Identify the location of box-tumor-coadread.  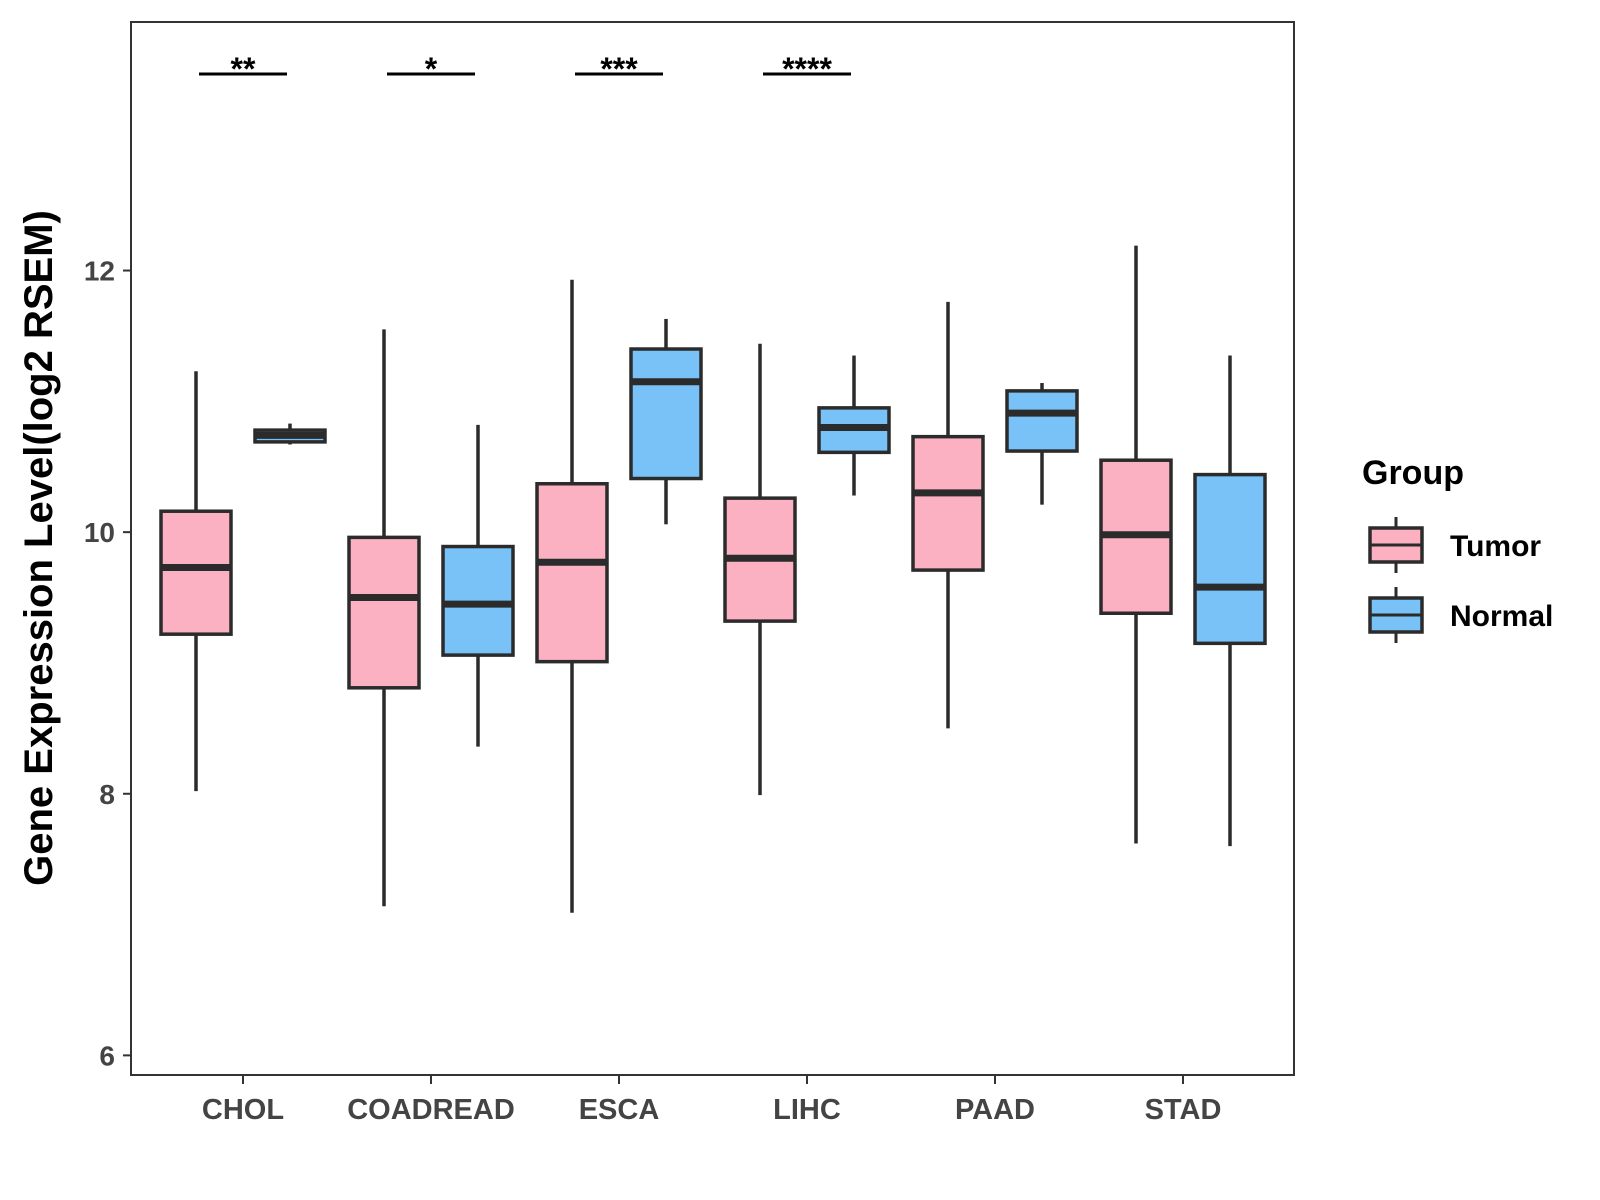
(384, 618).